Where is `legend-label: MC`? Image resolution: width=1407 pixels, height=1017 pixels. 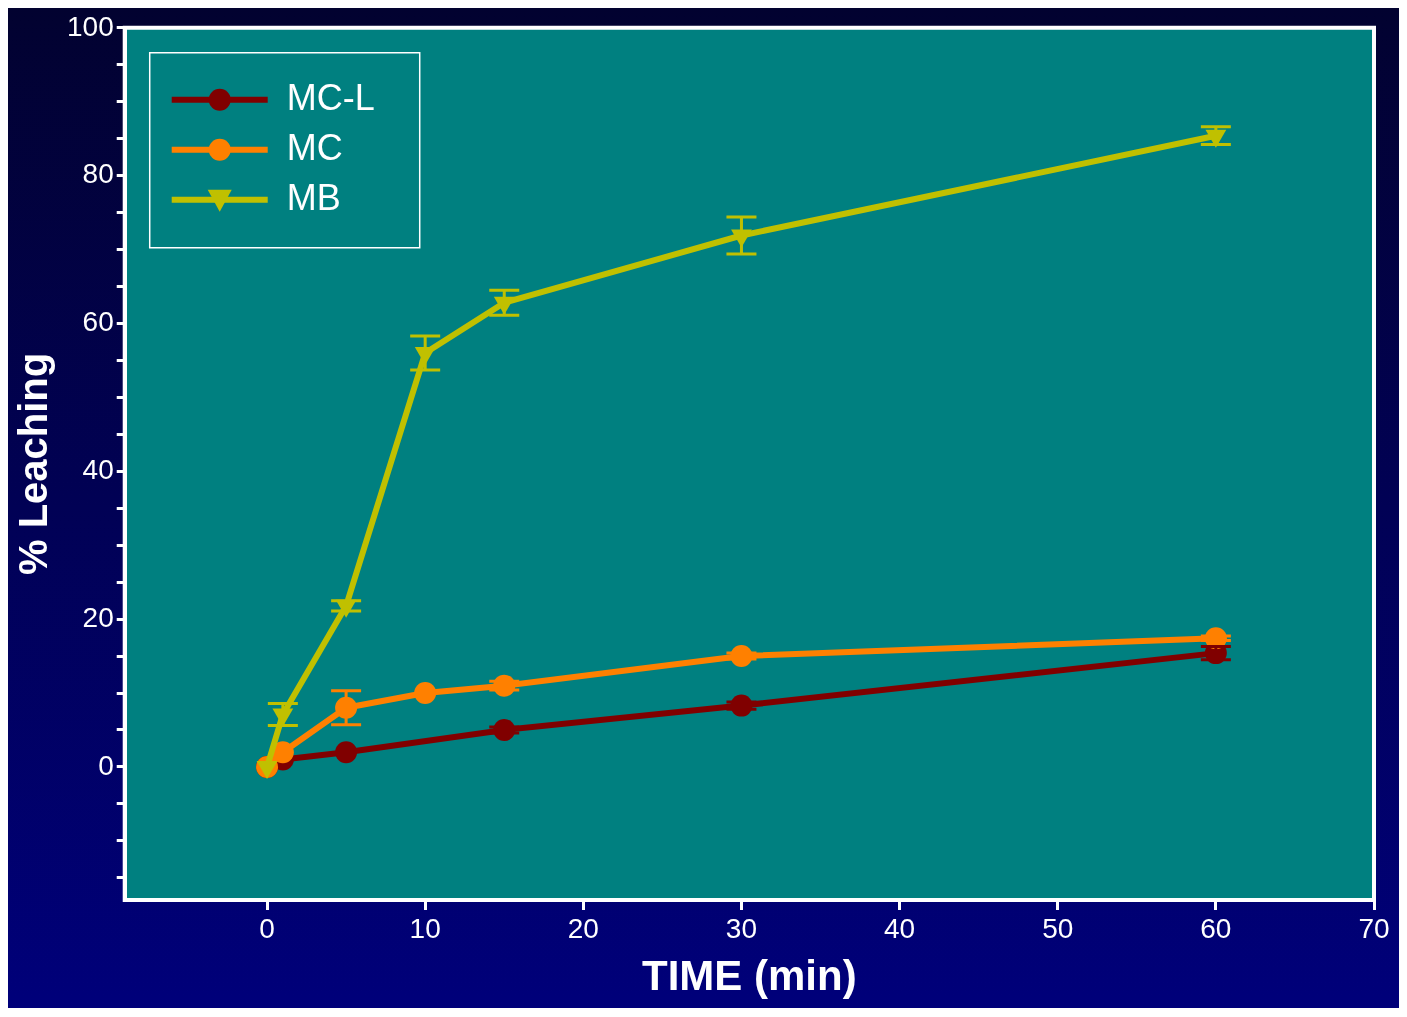 legend-label: MC is located at coordinates (314, 147).